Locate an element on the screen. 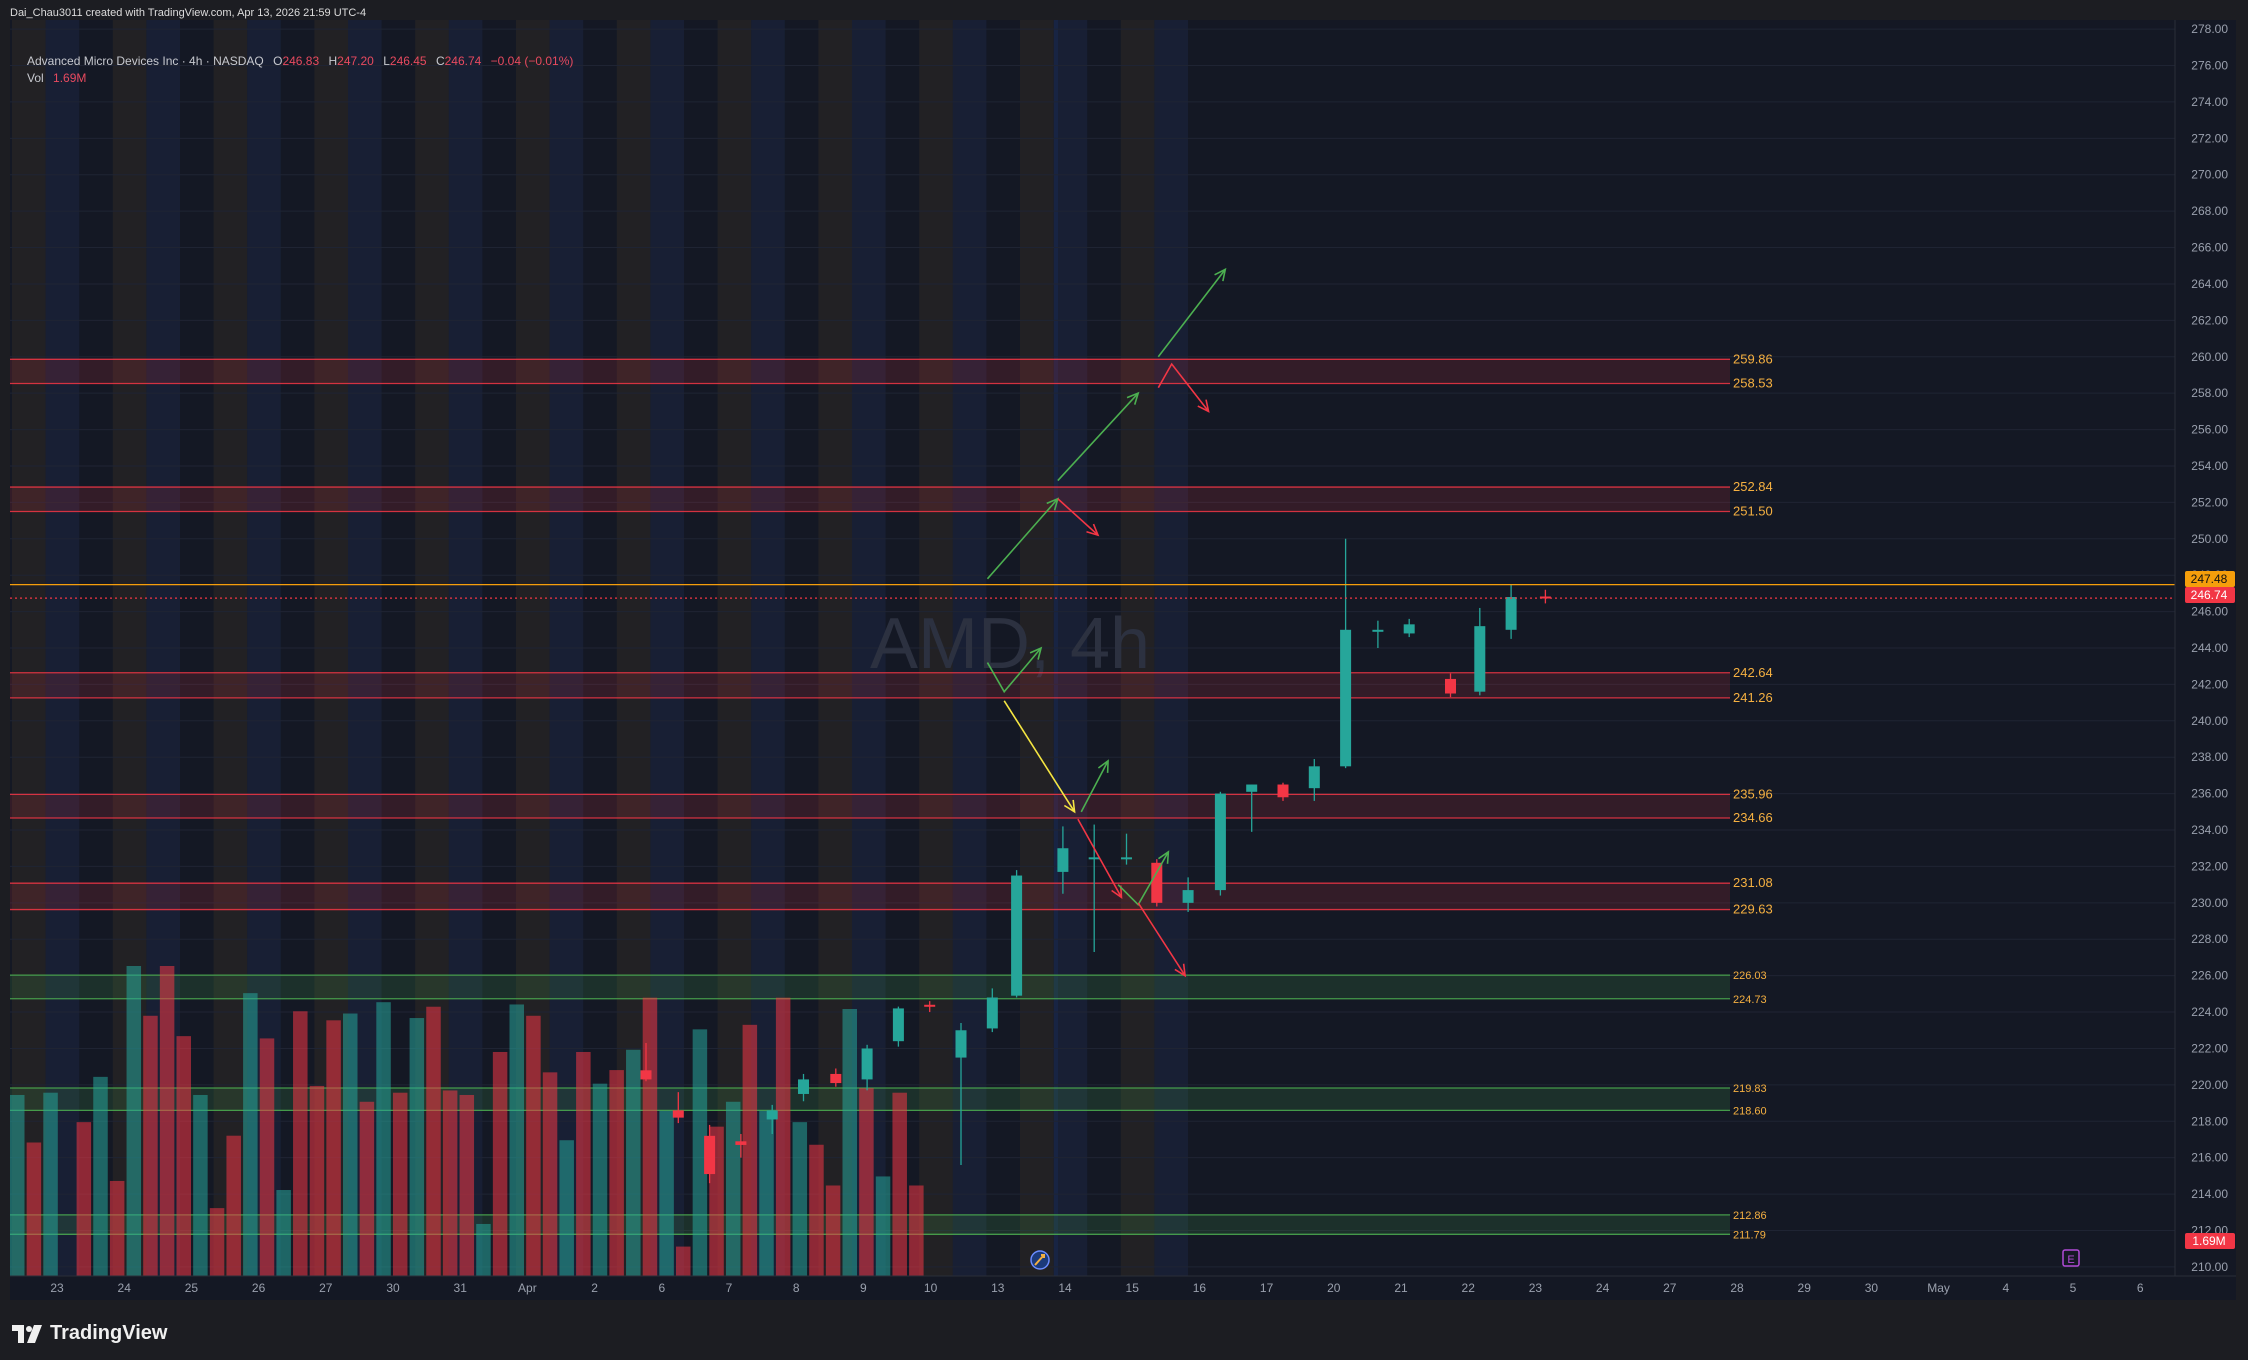 This screenshot has height=1360, width=2248. level-label: 212.86 is located at coordinates (1750, 1216).